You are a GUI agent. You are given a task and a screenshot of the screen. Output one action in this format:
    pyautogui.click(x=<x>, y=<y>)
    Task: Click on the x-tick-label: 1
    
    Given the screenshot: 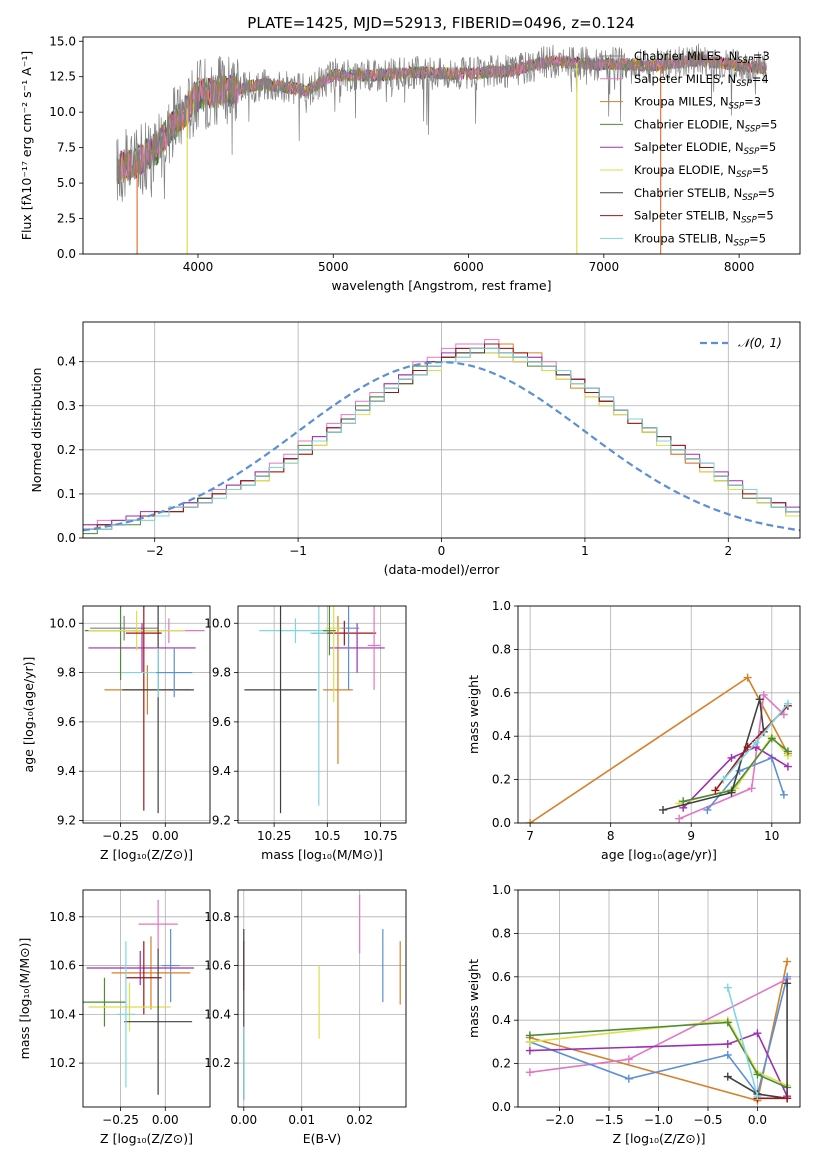 What is the action you would take?
    pyautogui.click(x=585, y=551)
    